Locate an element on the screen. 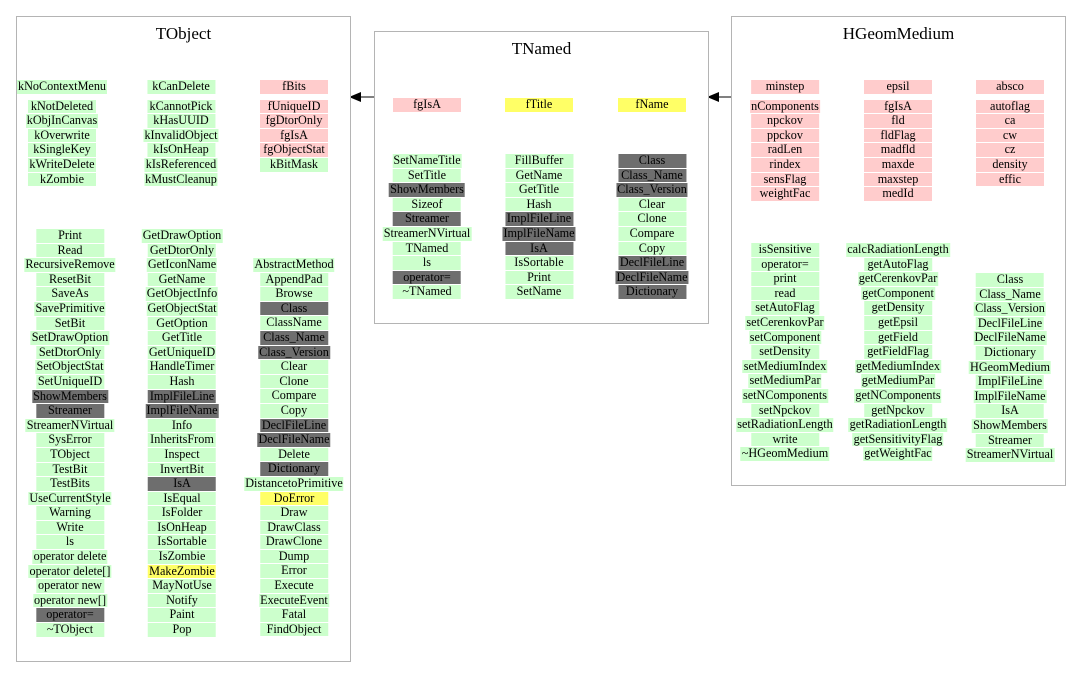 Image resolution: width=1080 pixels, height=687 pixels. tobject-inherited-cell: DeclFileName is located at coordinates (294, 440).